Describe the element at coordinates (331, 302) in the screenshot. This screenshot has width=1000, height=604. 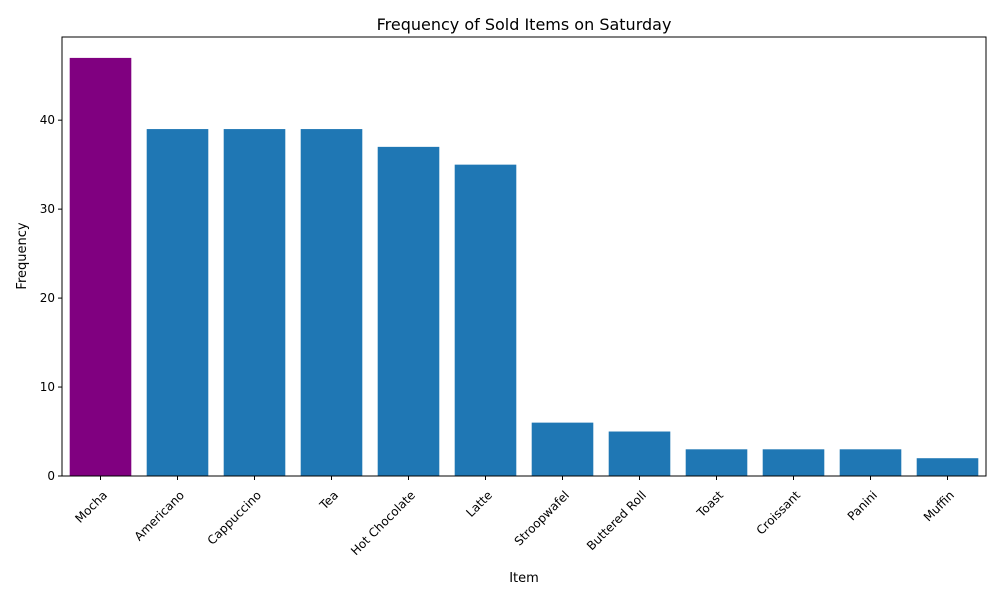
I see `bar-tea` at that location.